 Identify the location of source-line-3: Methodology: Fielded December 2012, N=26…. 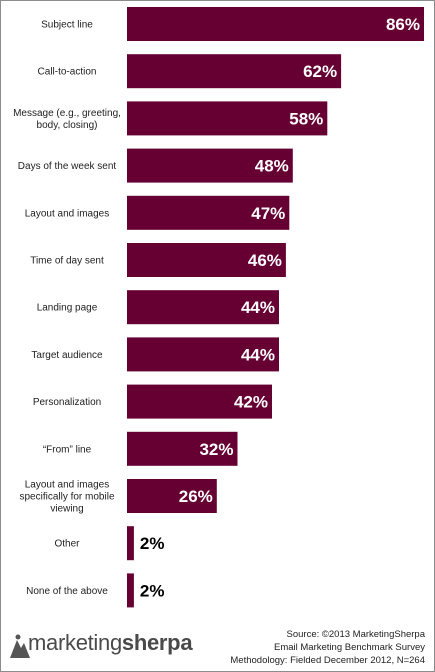
(327, 660).